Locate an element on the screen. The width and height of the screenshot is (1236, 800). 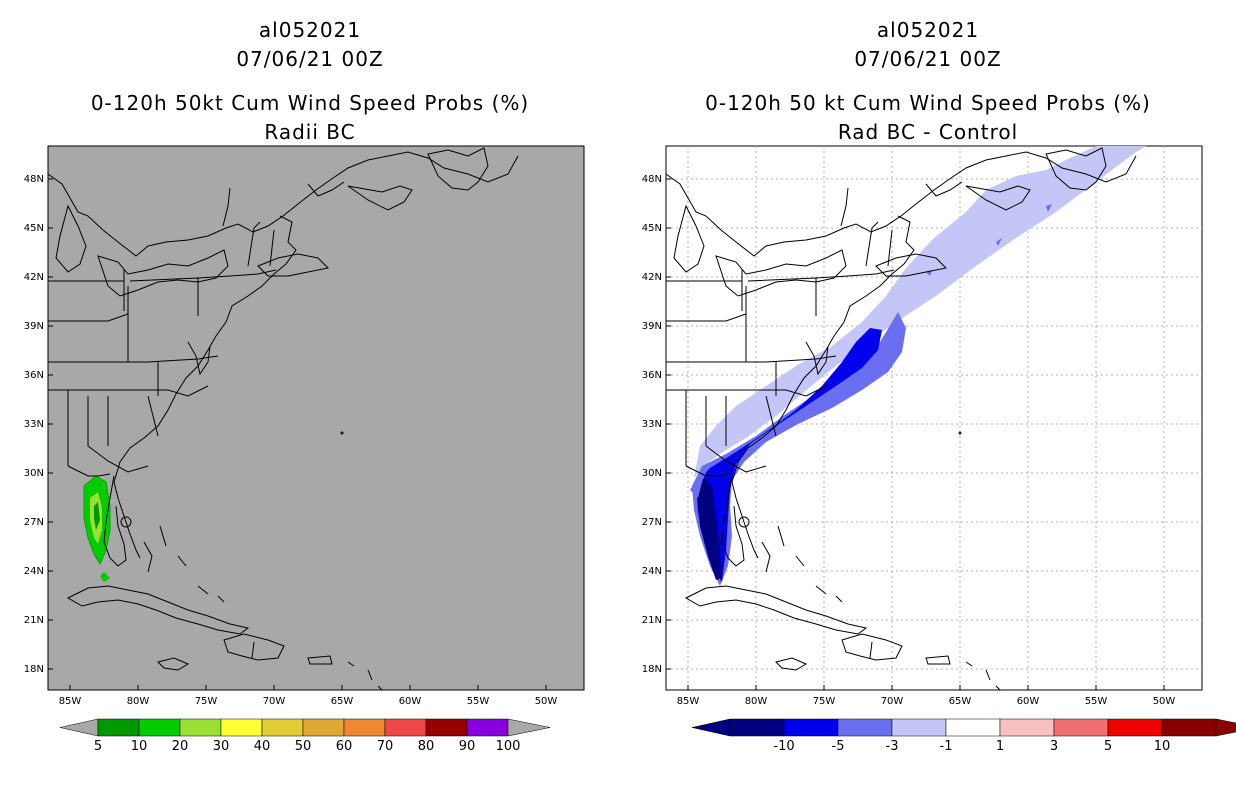
right-storm-id: al052021 is located at coordinates (928, 30).